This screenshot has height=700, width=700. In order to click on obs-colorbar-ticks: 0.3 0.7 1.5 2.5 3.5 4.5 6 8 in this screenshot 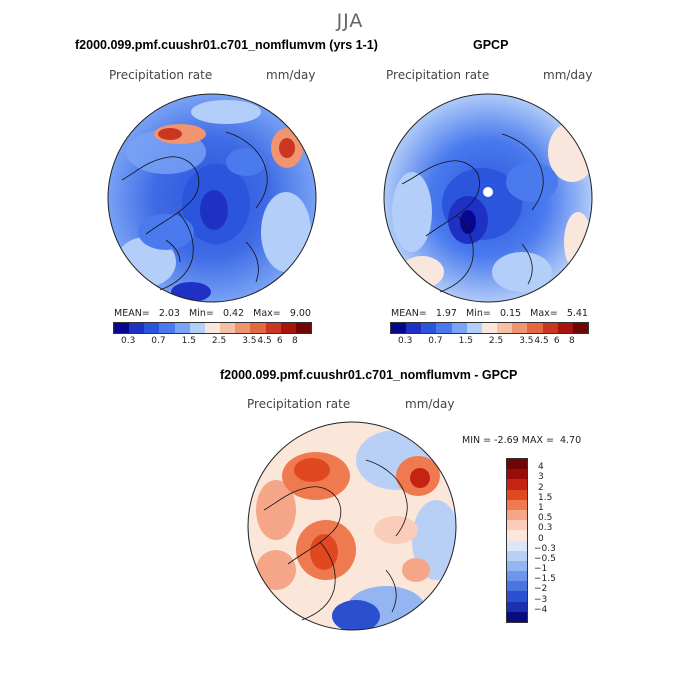, I will do `click(488, 342)`.